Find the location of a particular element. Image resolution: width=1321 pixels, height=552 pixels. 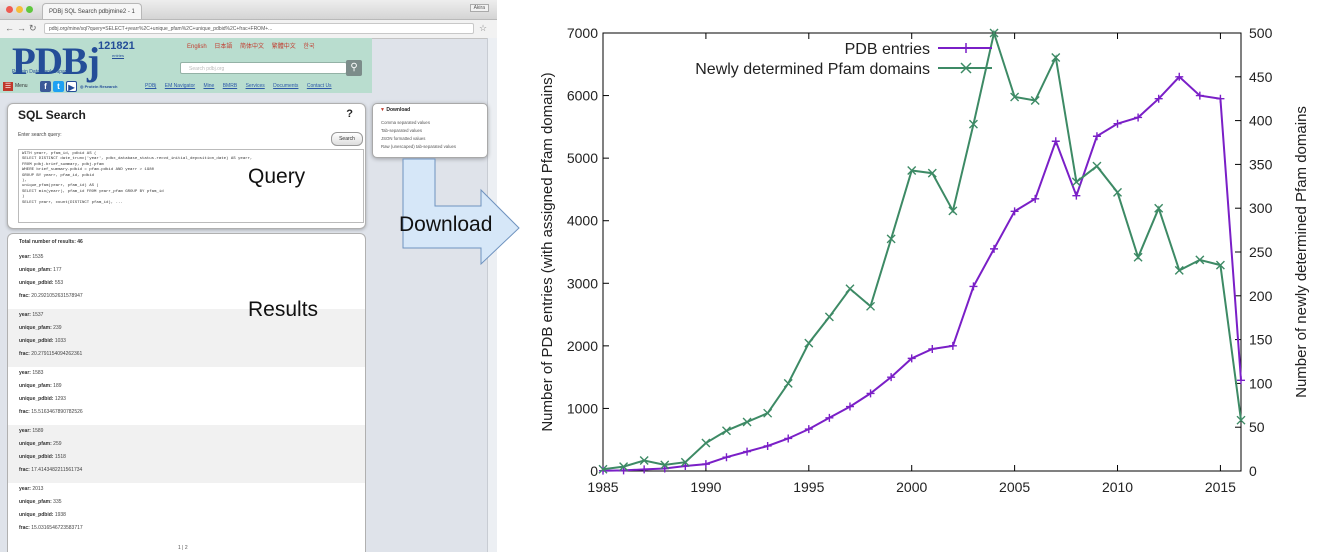

download-tsv-option: Tab-separated values is located at coordinates (402, 130).